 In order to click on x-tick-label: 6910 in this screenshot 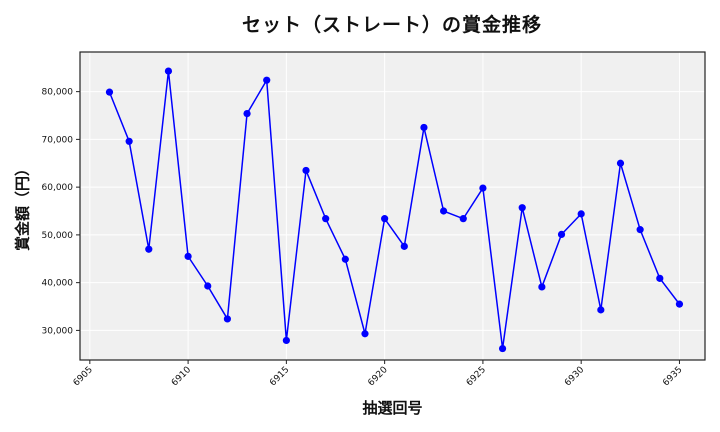, I will do `click(181, 376)`.